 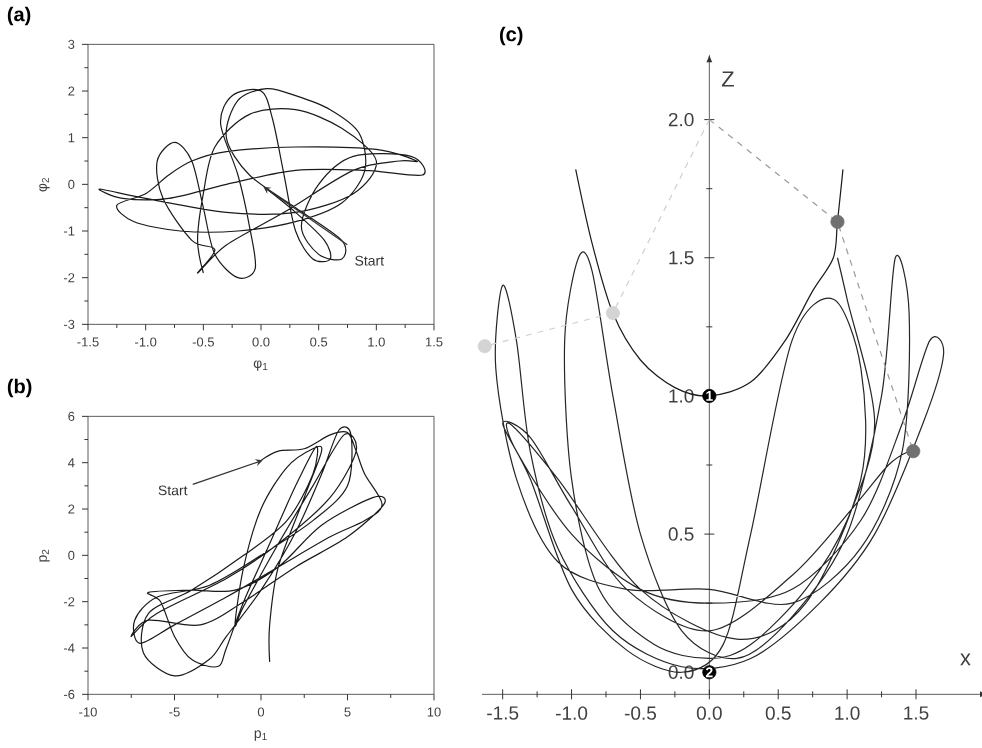 I want to click on chart-title: (b), so click(x=19, y=388).